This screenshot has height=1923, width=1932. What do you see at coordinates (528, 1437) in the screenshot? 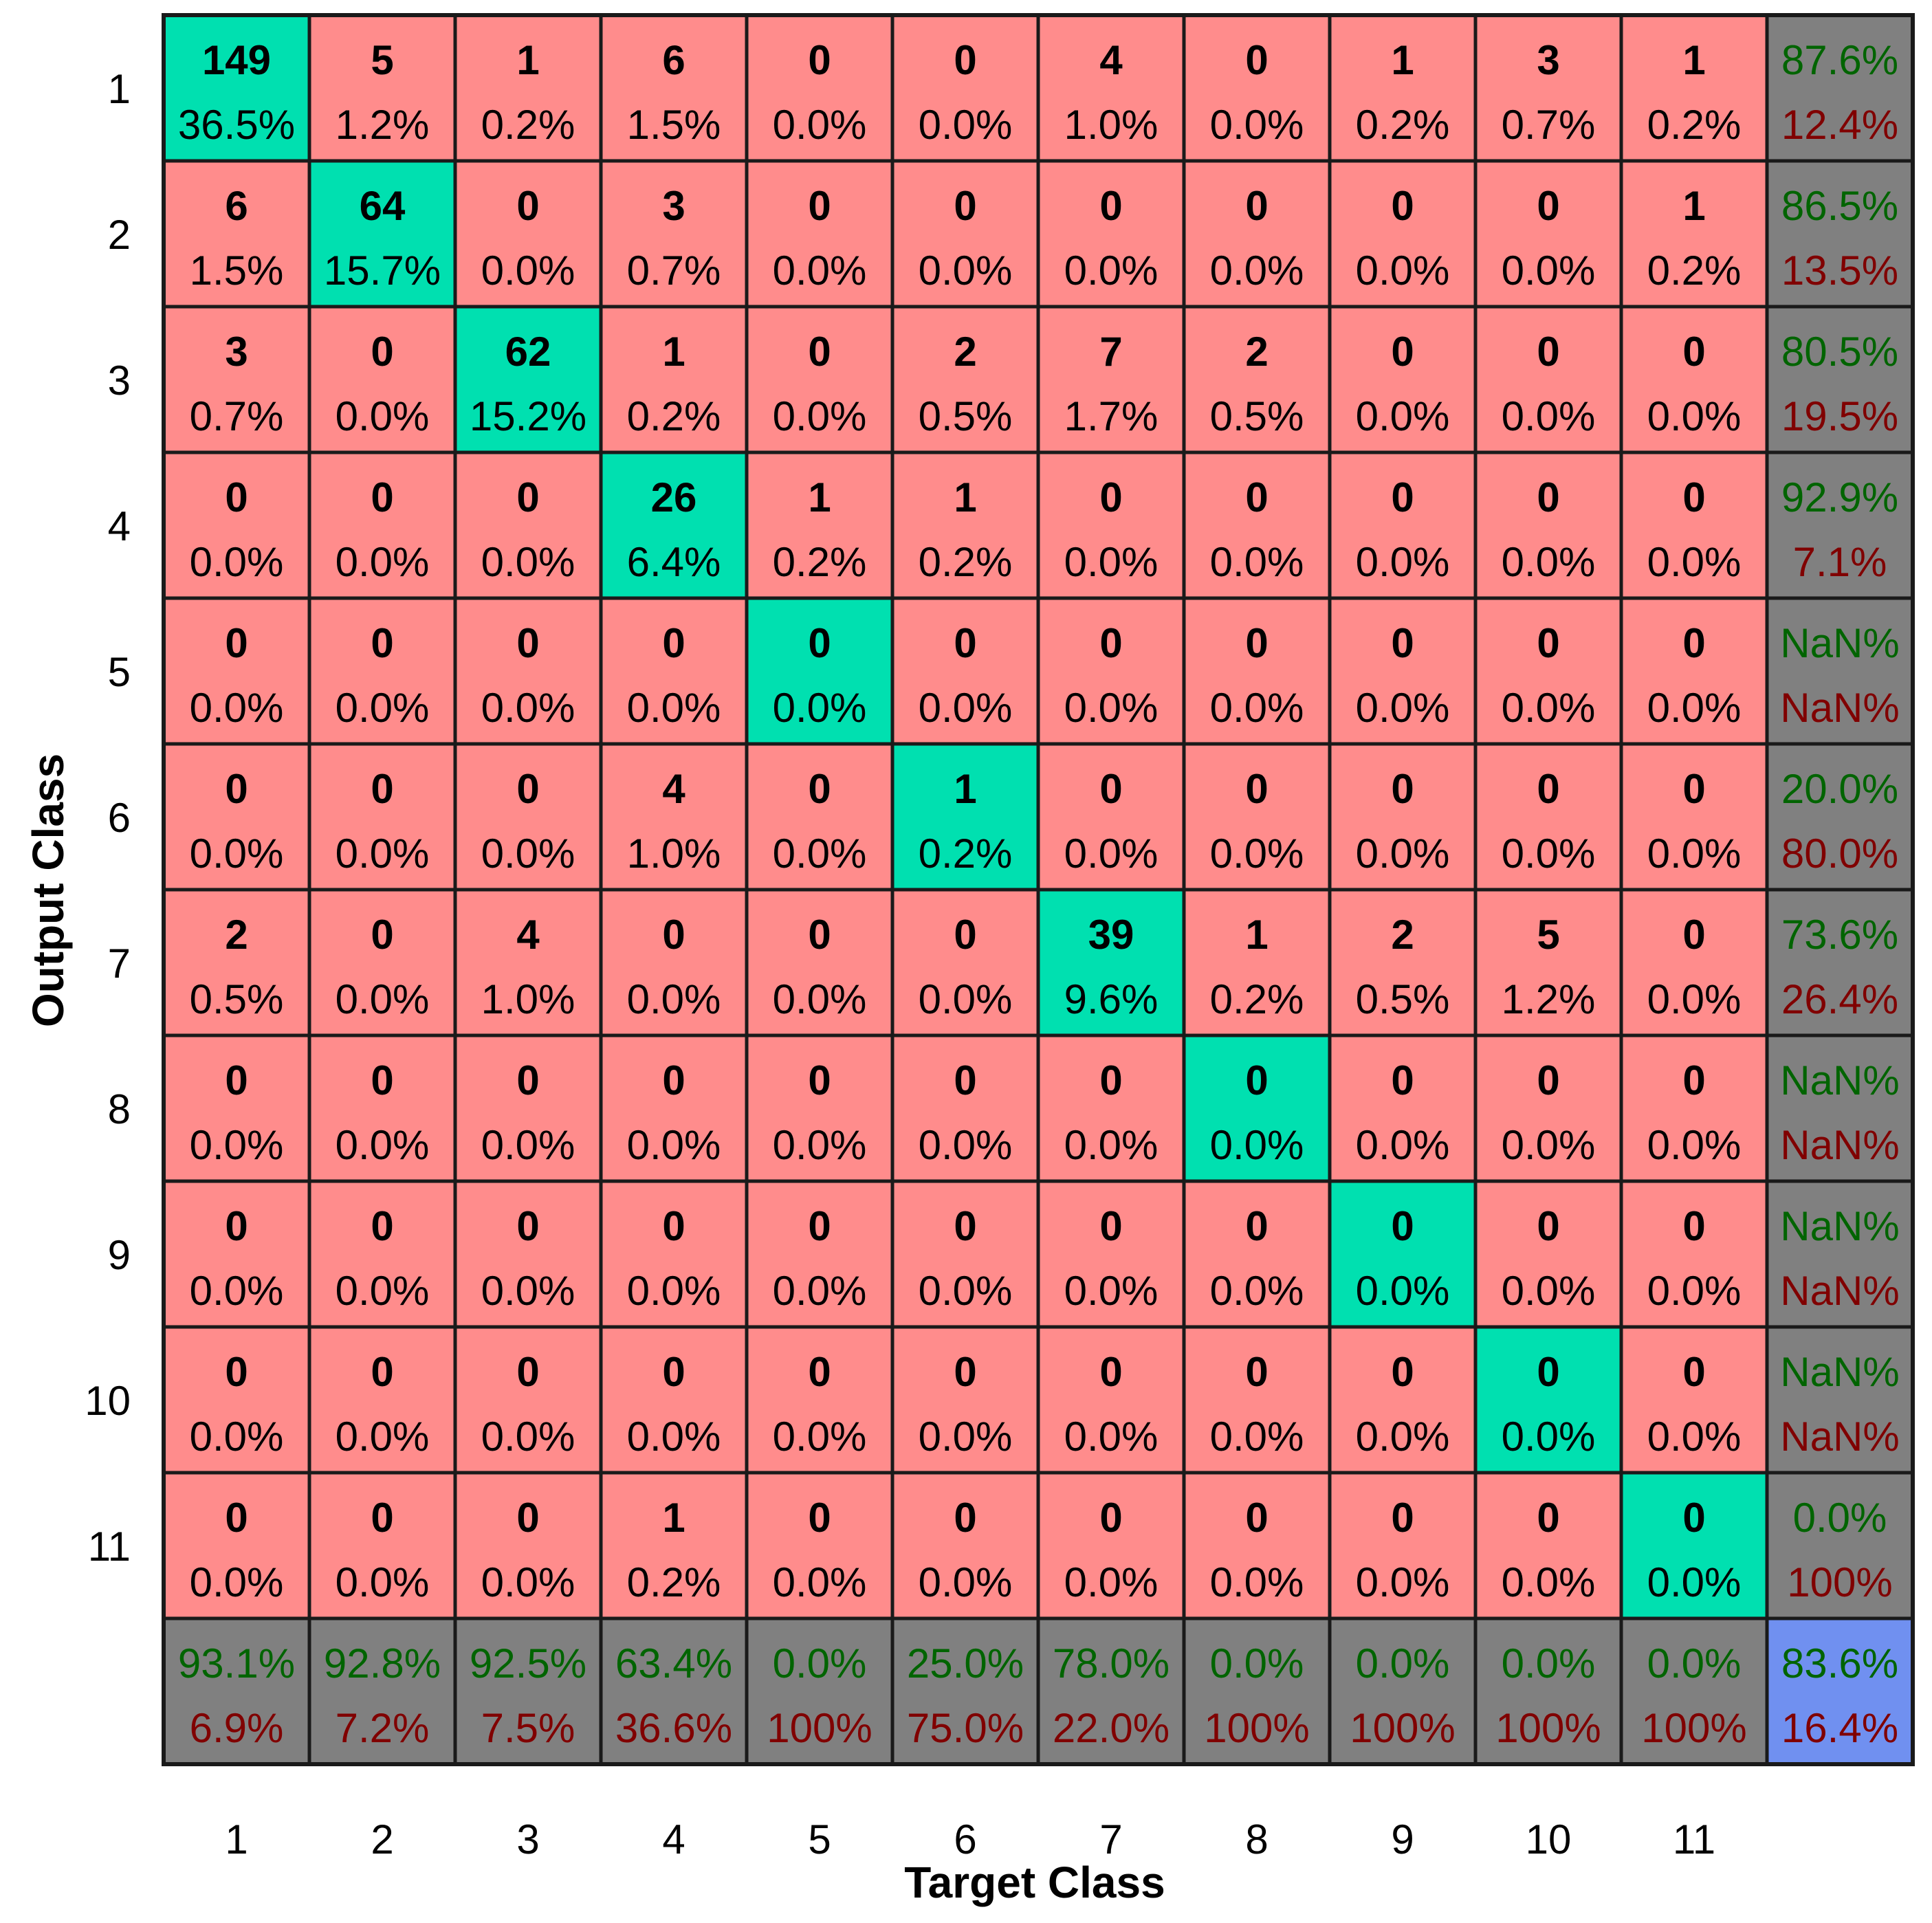
I see `cell-r10-c3-bottom: 0.0%` at bounding box center [528, 1437].